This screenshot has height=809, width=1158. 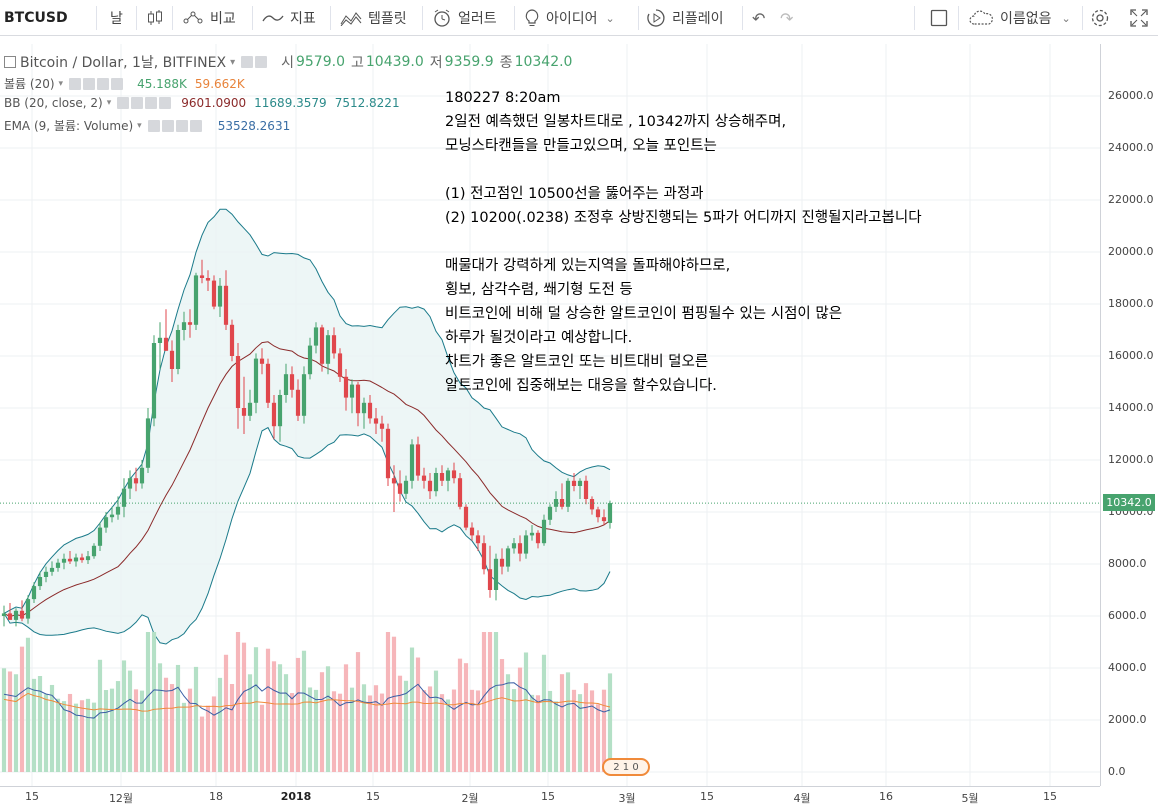 What do you see at coordinates (1131, 199) in the screenshot?
I see `price-tick-label: 22000.0` at bounding box center [1131, 199].